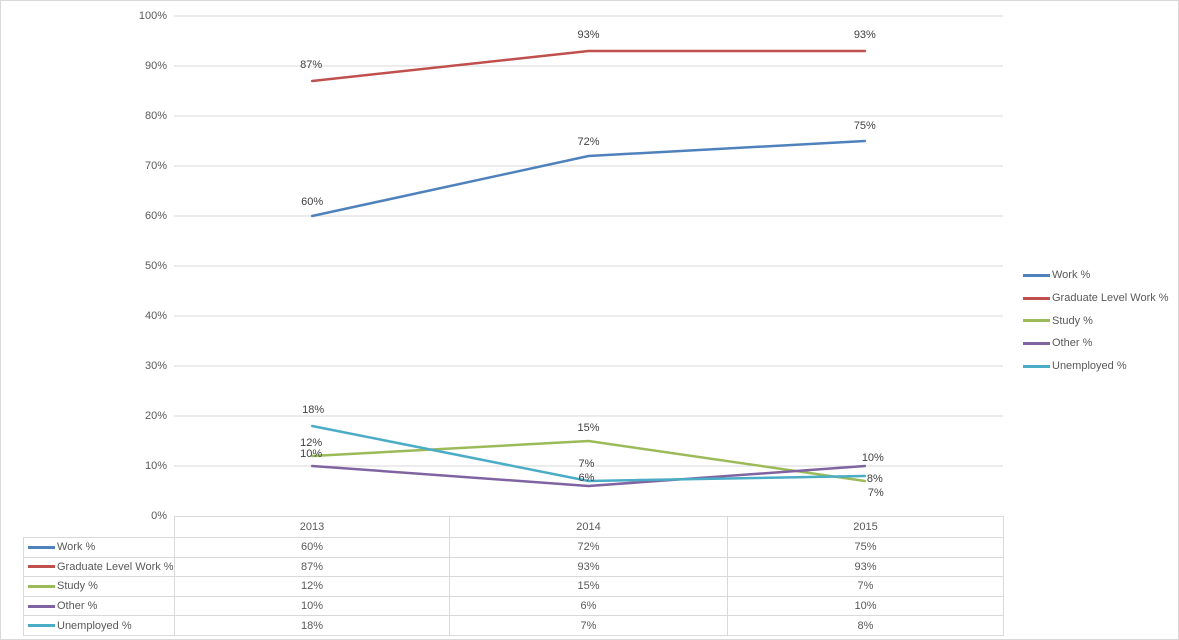  I want to click on y-tick-label: 60%, so click(155, 216).